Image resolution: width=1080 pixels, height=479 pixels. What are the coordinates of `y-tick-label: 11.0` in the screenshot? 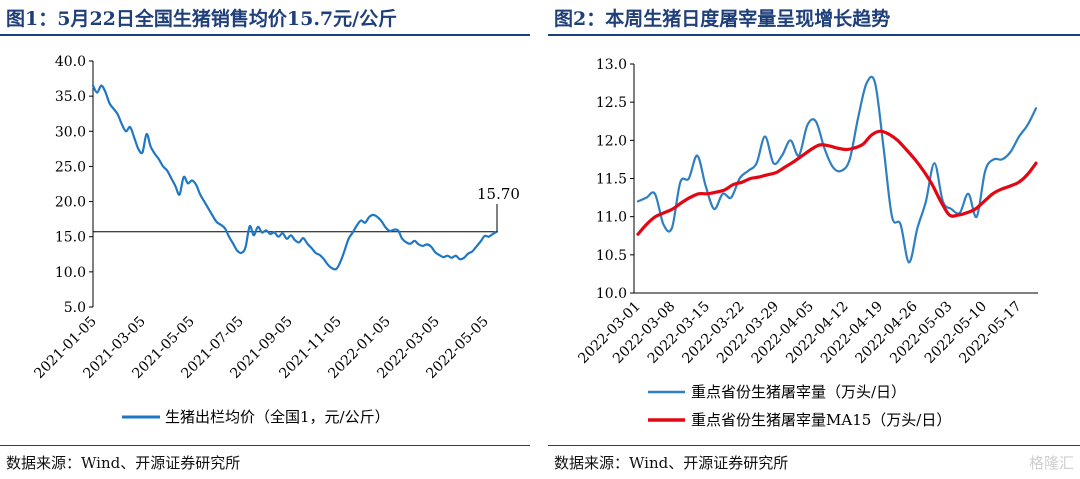 It's located at (611, 218).